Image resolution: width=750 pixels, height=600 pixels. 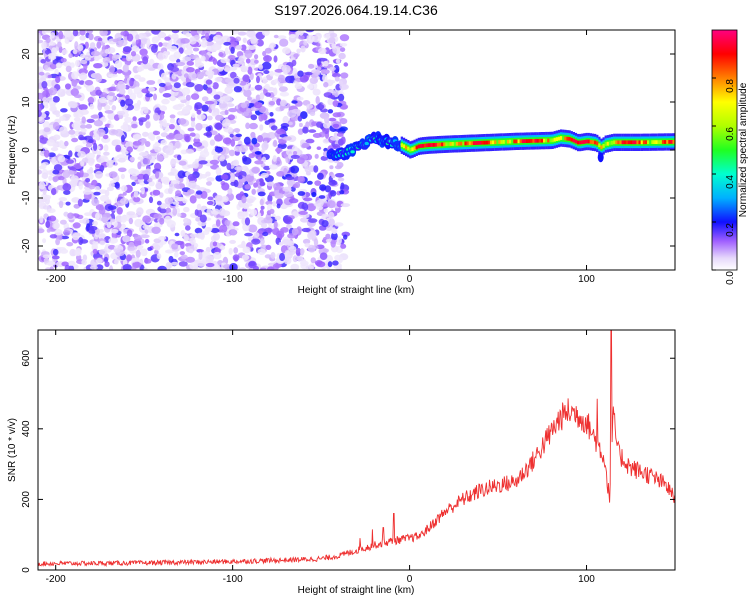 I want to click on colorbar-tick-label: 0.6, so click(x=730, y=134).